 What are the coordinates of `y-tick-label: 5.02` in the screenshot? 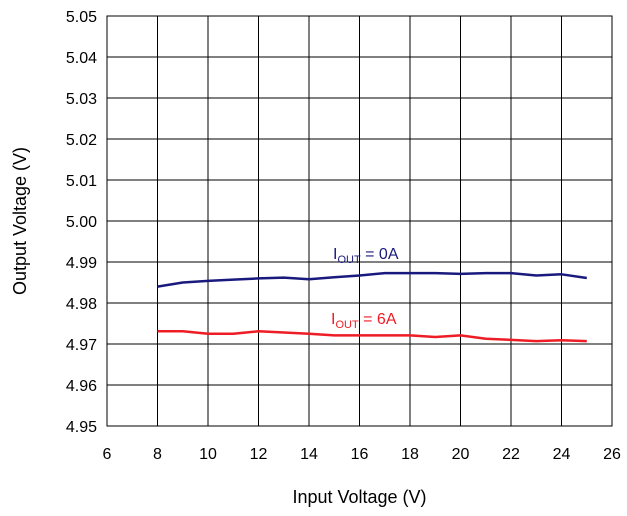 It's located at (81, 140).